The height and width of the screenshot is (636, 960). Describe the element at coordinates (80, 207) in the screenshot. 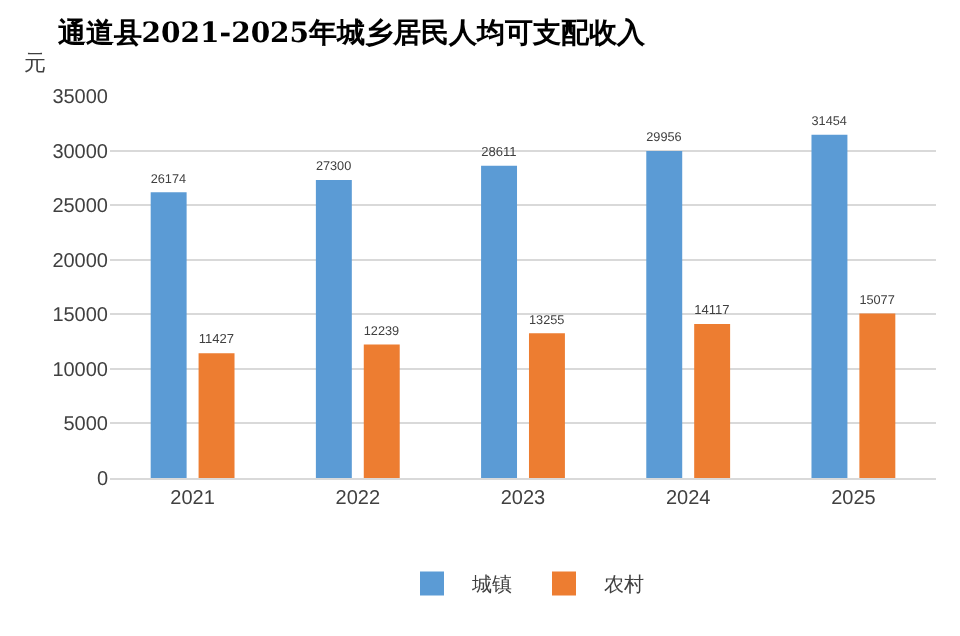

I see `y-tick-label: 25000` at that location.